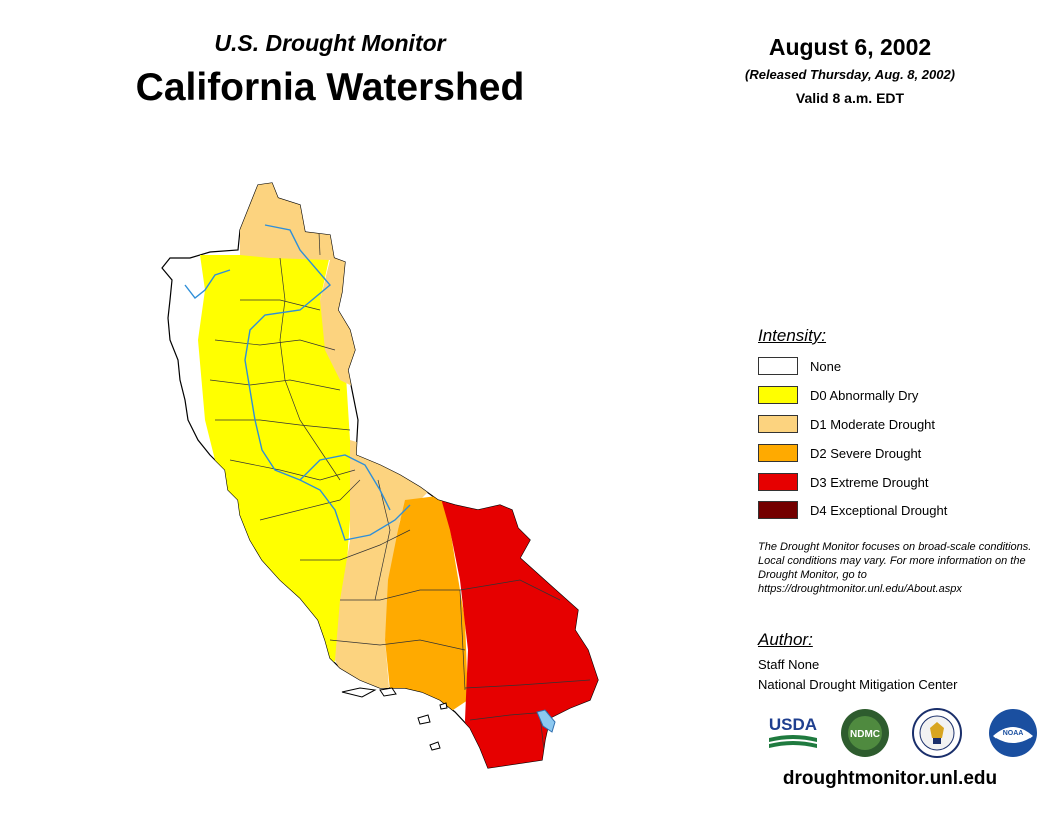 This screenshot has width=1056, height=816. Describe the element at coordinates (792, 335) in the screenshot. I see `legend-title: Intensity:` at that location.